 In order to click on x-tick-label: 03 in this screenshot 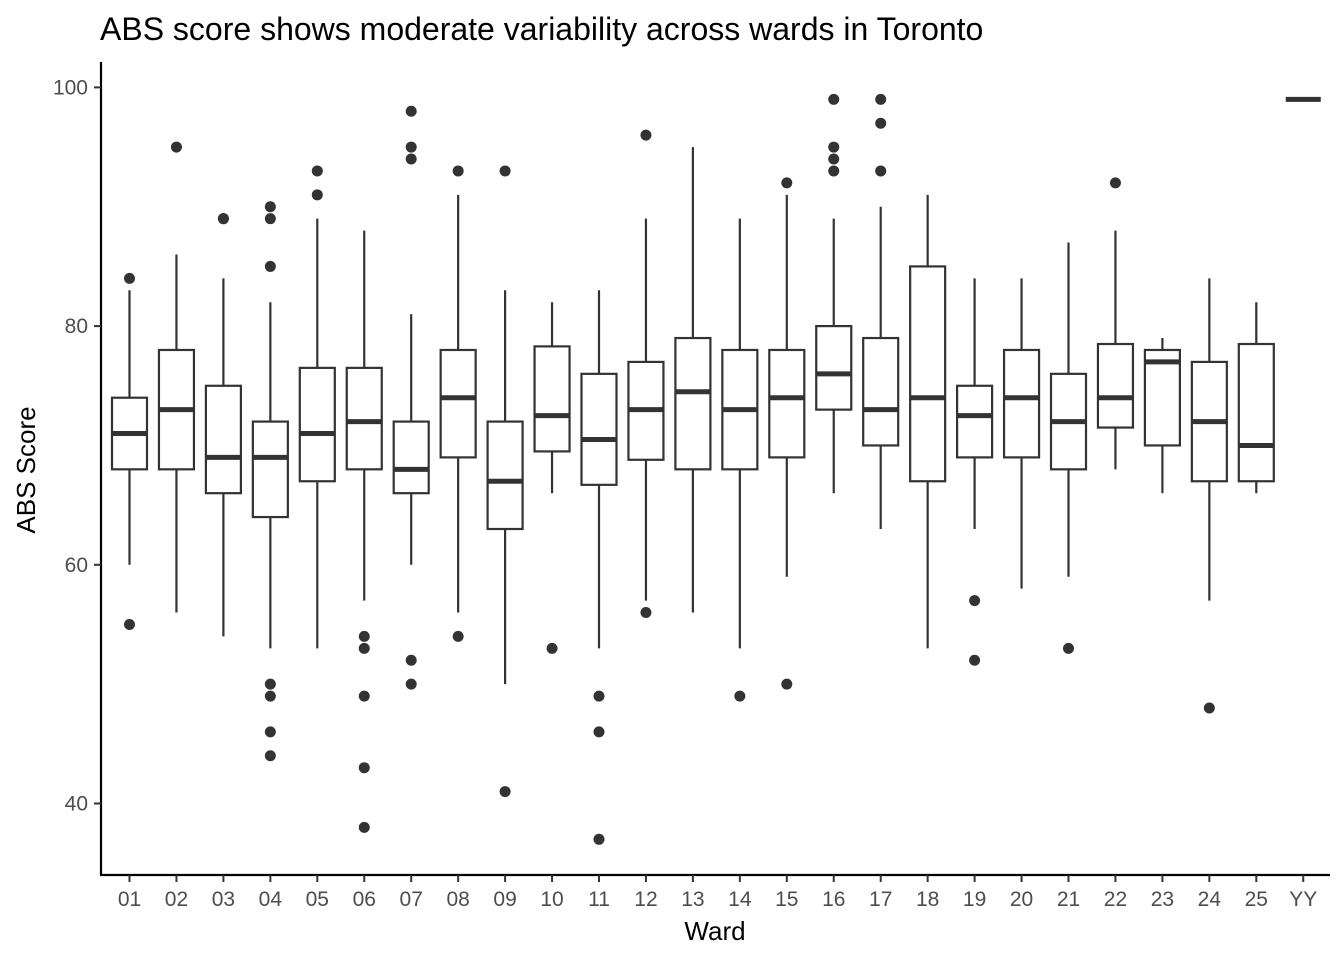, I will do `click(223, 899)`.